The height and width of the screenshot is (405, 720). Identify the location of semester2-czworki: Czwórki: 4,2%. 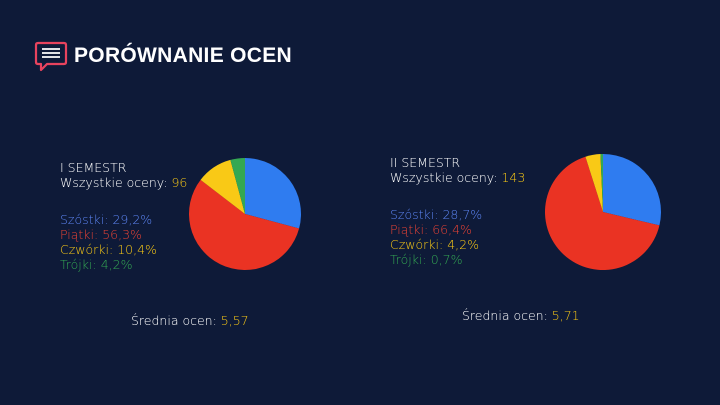
(434, 244).